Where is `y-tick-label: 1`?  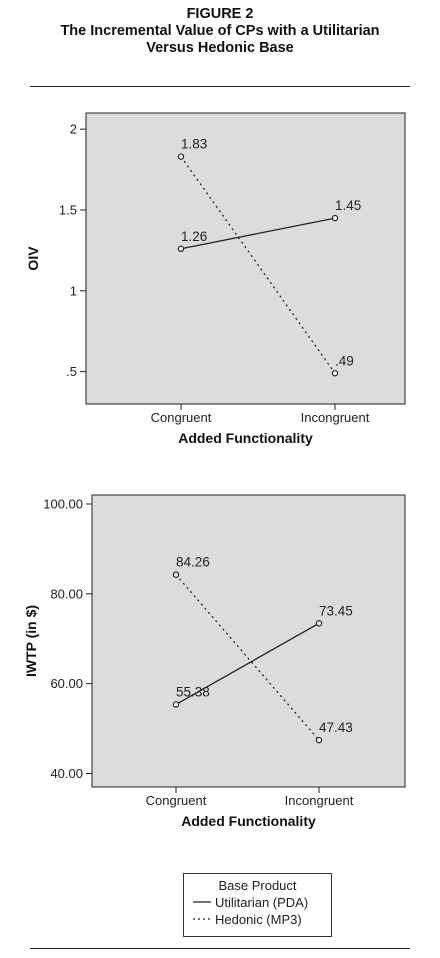
y-tick-label: 1 is located at coordinates (73, 290).